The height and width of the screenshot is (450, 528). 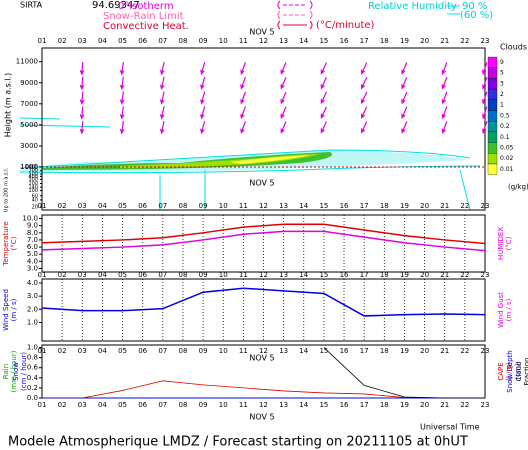 I want to click on legend-samples, so click(x=368, y=15).